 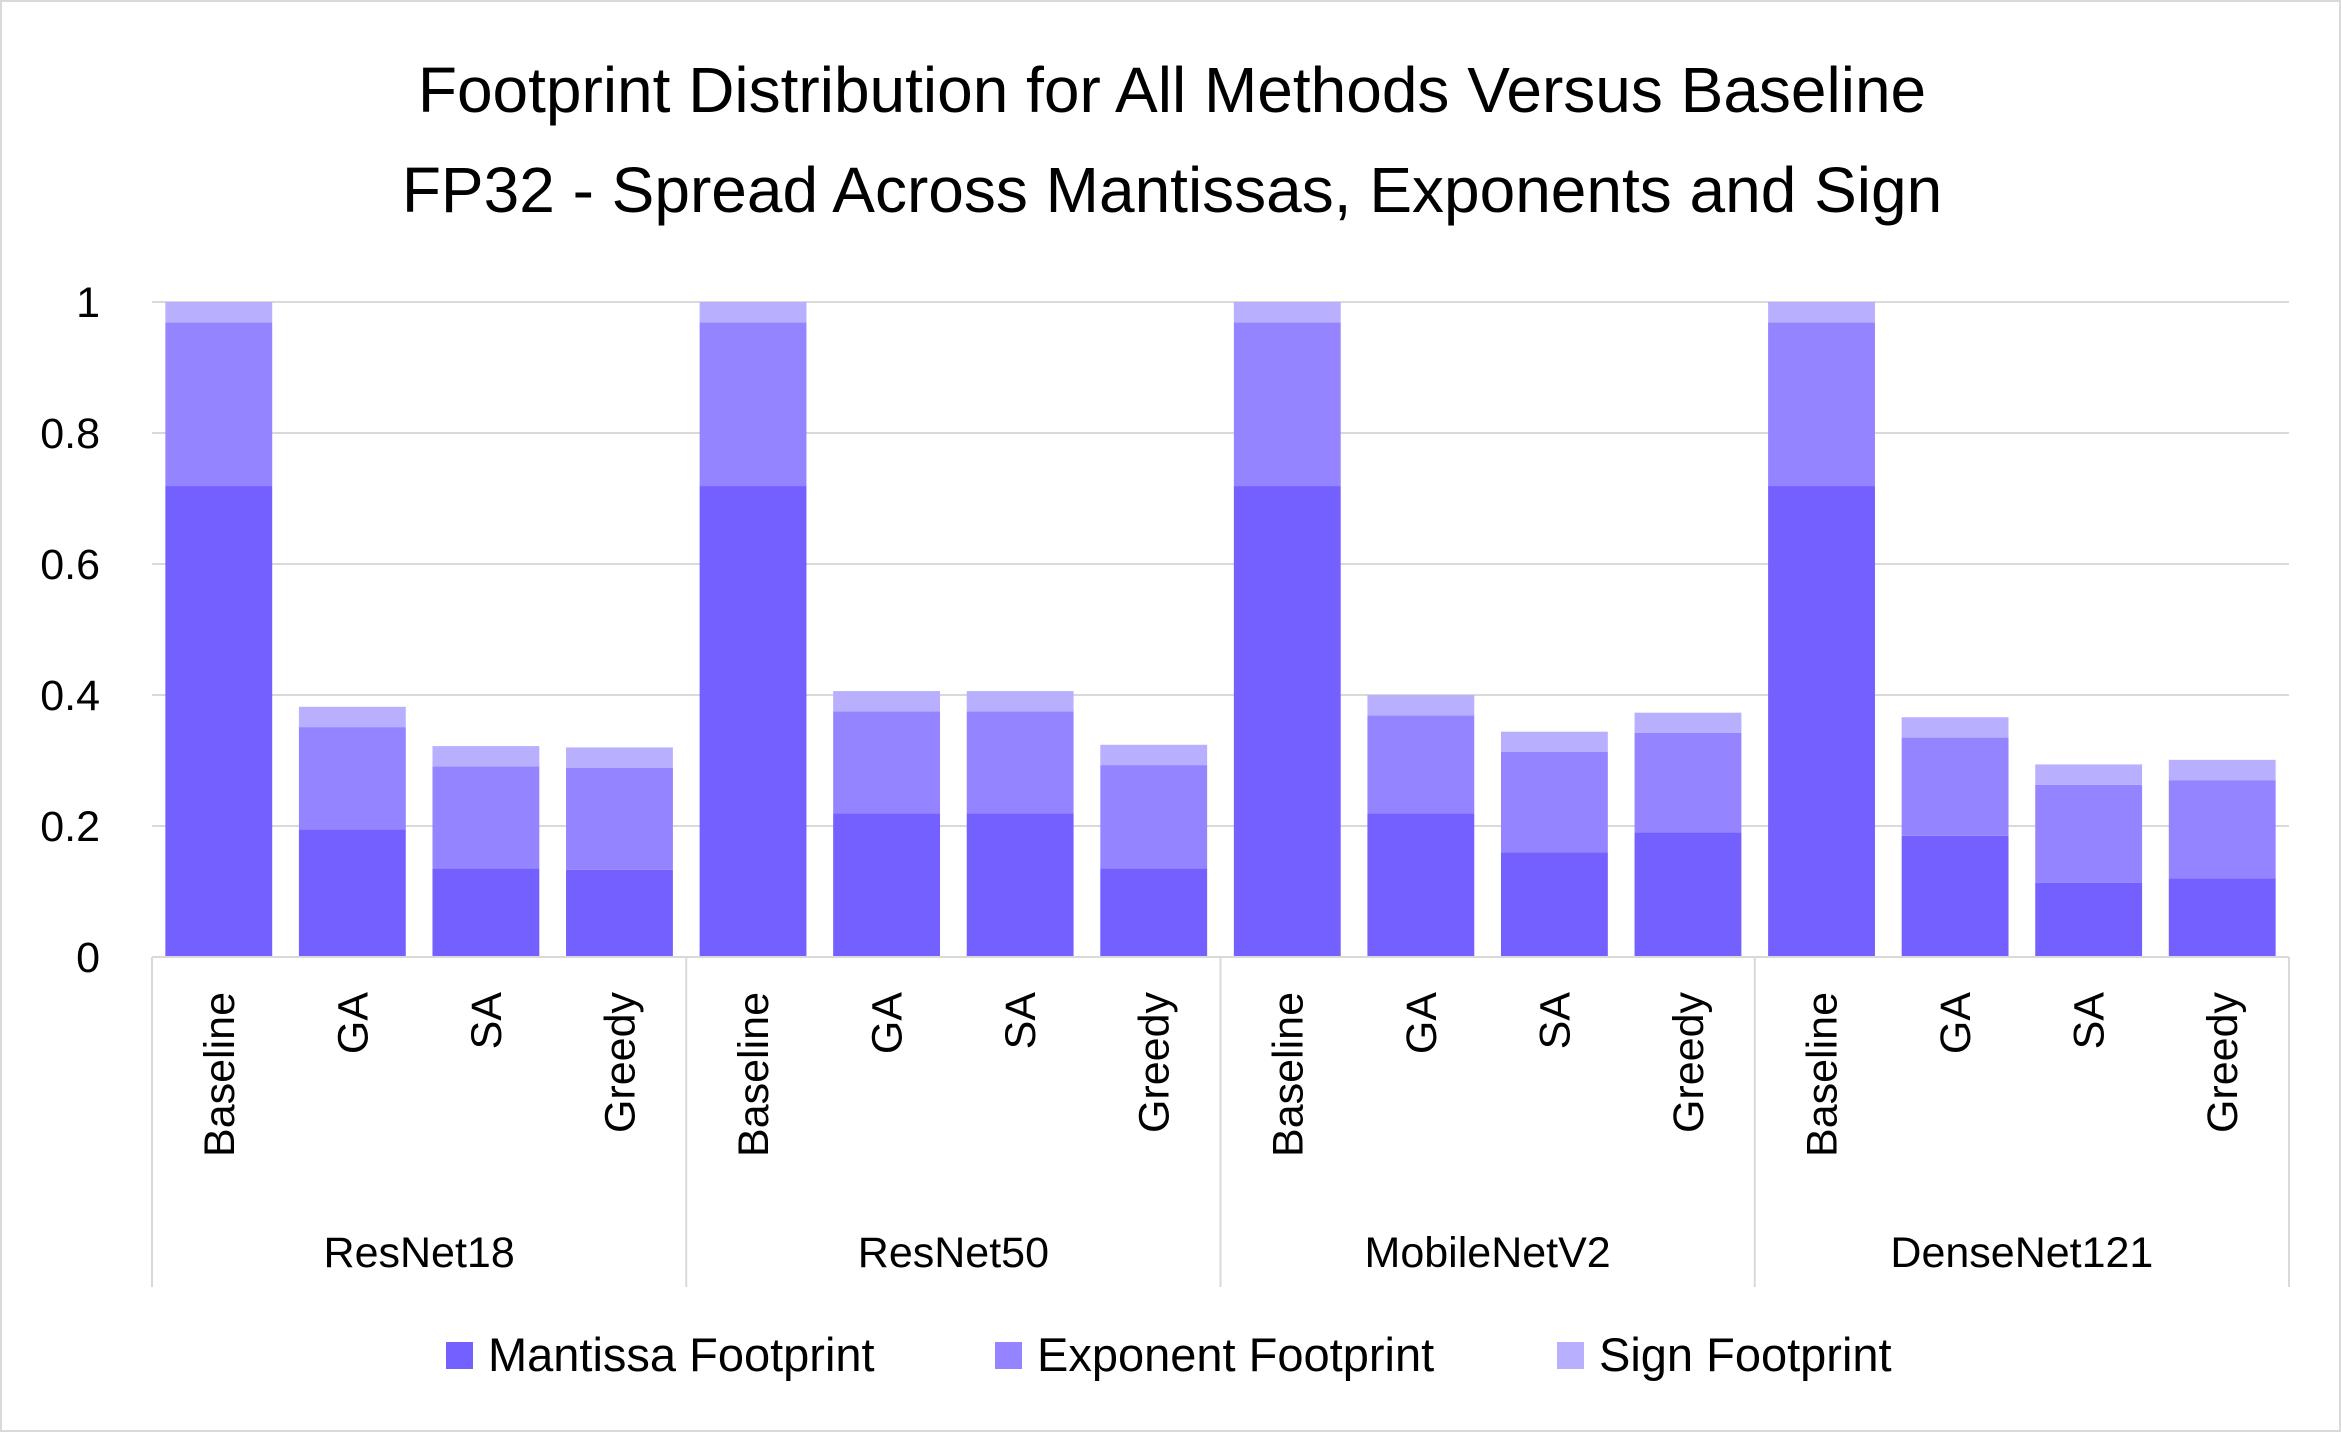 What do you see at coordinates (1235, 1354) in the screenshot?
I see `legend-label: Exponent Footprint` at bounding box center [1235, 1354].